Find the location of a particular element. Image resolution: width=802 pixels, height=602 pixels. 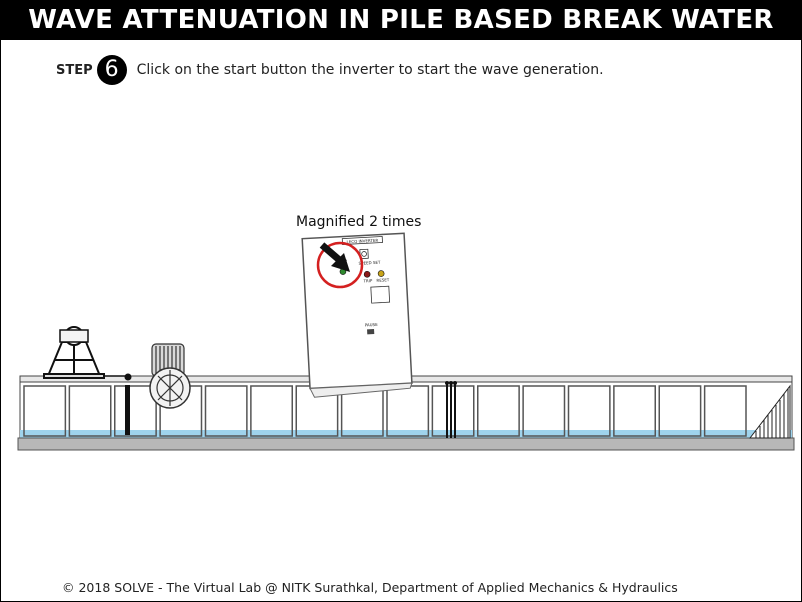

motor is located at coordinates (170, 376).